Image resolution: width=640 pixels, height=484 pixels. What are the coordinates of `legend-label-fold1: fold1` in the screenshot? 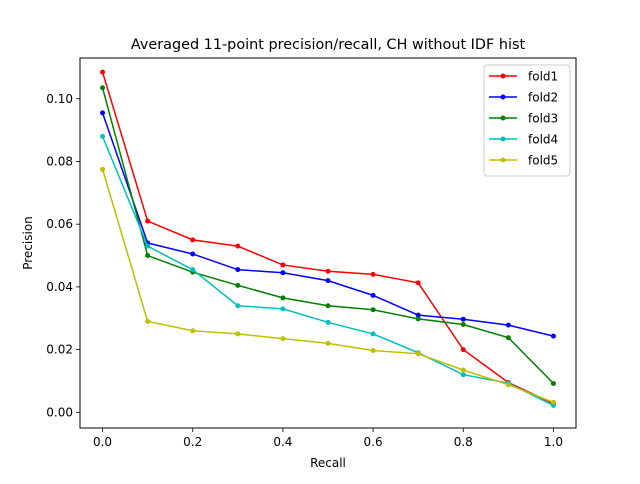 It's located at (543, 77).